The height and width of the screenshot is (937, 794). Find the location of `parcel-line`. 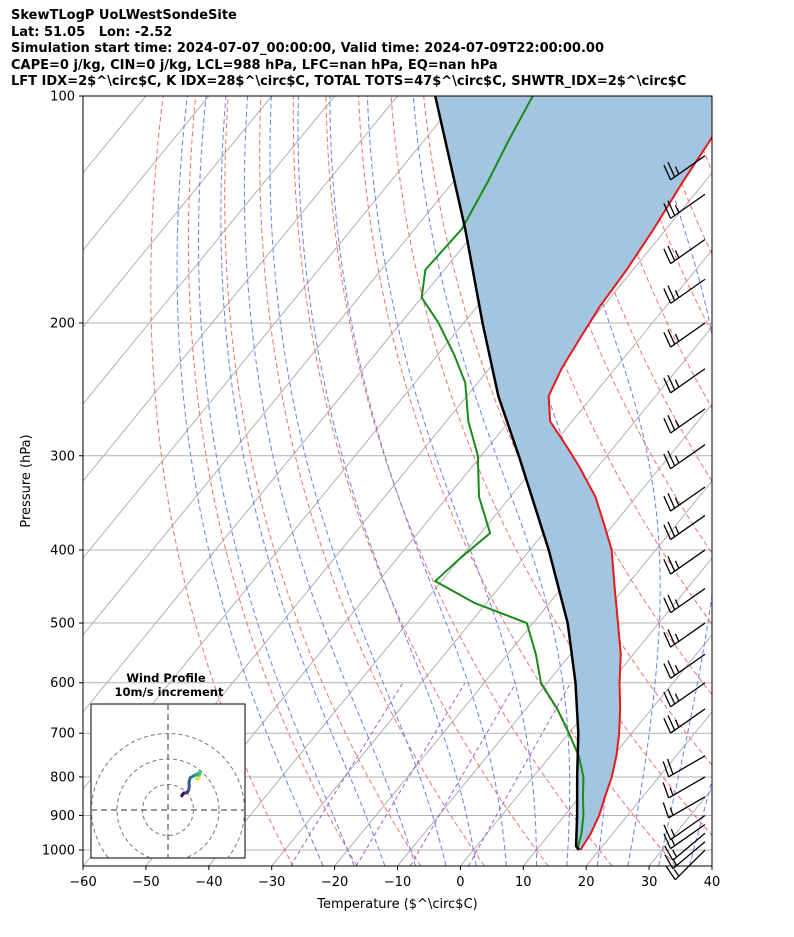

parcel-line is located at coordinates (507, 473).